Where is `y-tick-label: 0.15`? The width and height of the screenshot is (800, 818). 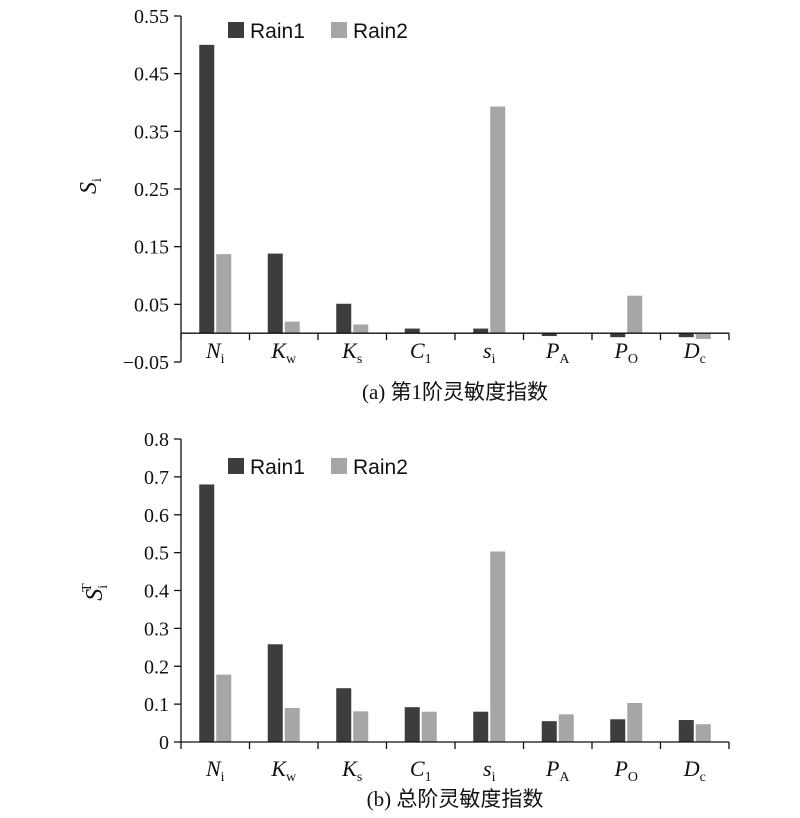
y-tick-label: 0.15 is located at coordinates (151, 248).